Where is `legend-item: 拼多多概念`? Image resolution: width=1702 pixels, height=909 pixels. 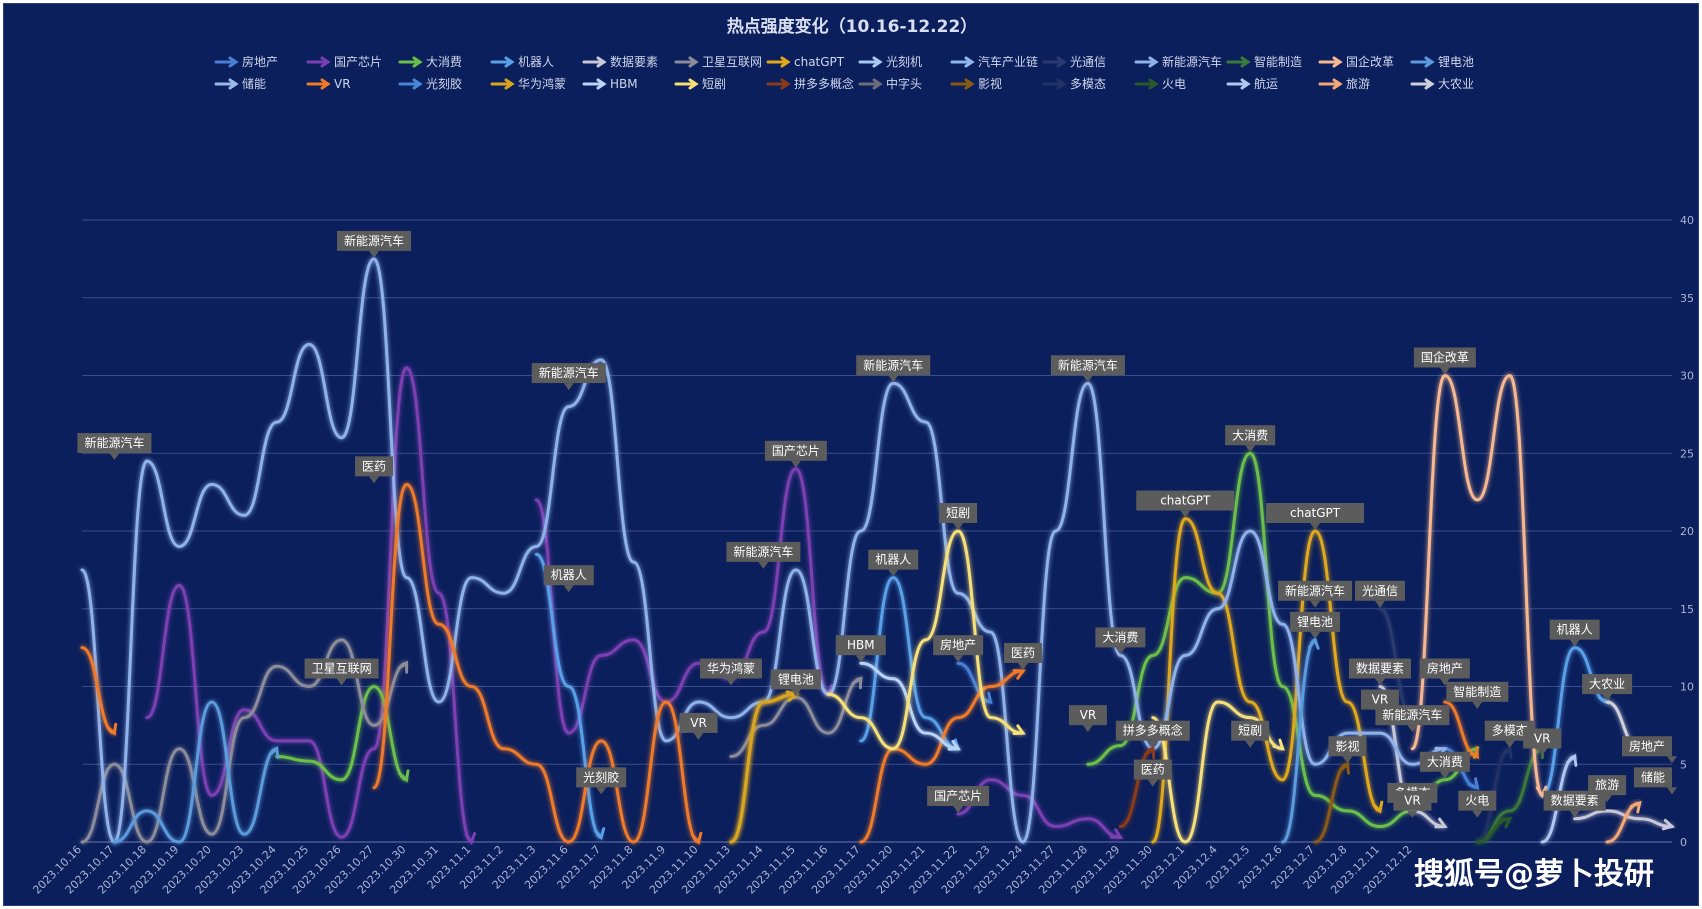 legend-item: 拼多多概念 is located at coordinates (810, 83).